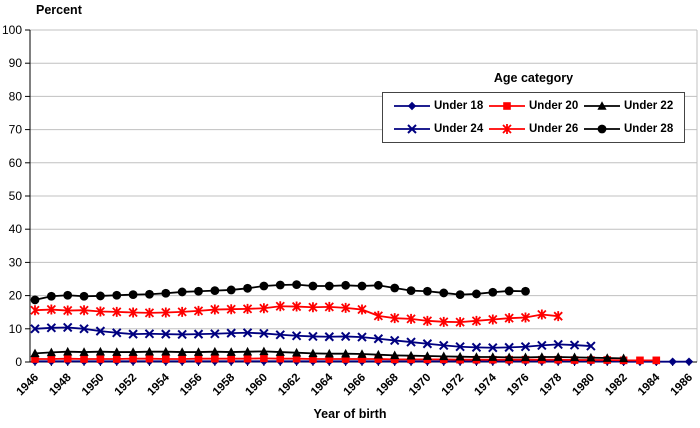  What do you see at coordinates (453, 385) in the screenshot?
I see `x-tick-label: 1972` at bounding box center [453, 385].